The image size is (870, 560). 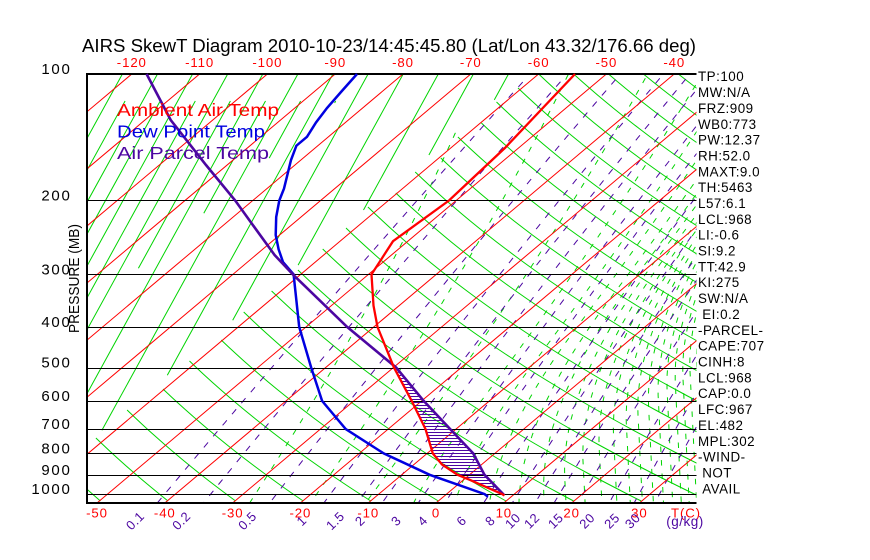 What do you see at coordinates (436, 513) in the screenshot?
I see `svg-text: 0` at bounding box center [436, 513].